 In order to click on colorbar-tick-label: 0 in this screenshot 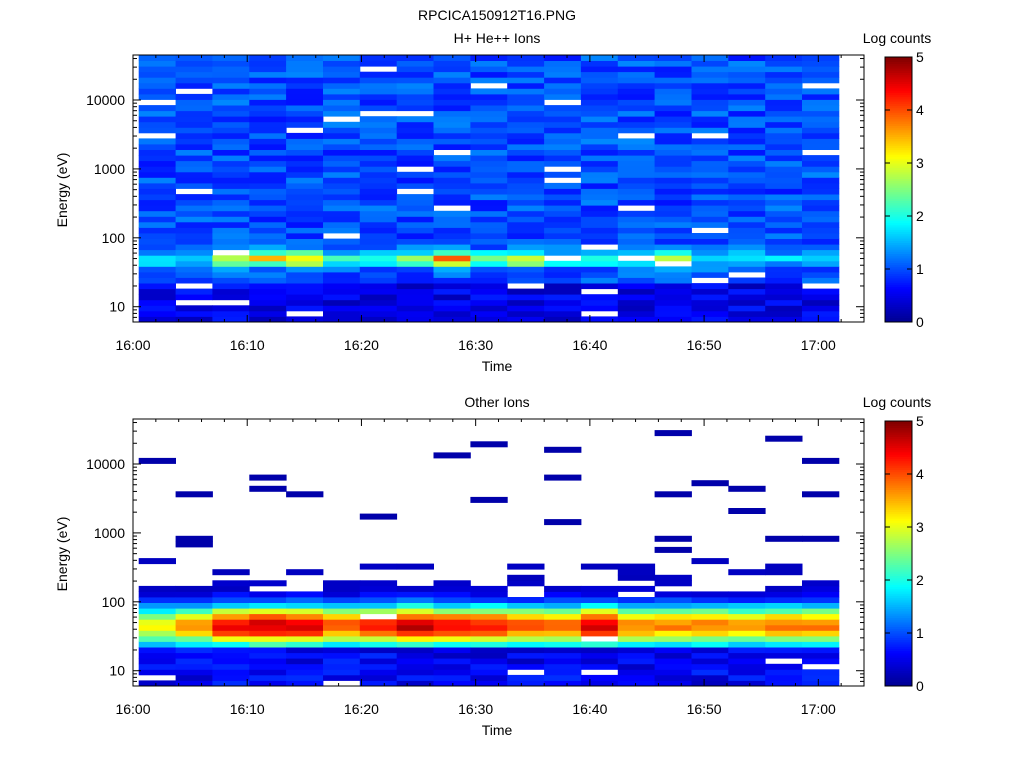, I will do `click(920, 322)`.